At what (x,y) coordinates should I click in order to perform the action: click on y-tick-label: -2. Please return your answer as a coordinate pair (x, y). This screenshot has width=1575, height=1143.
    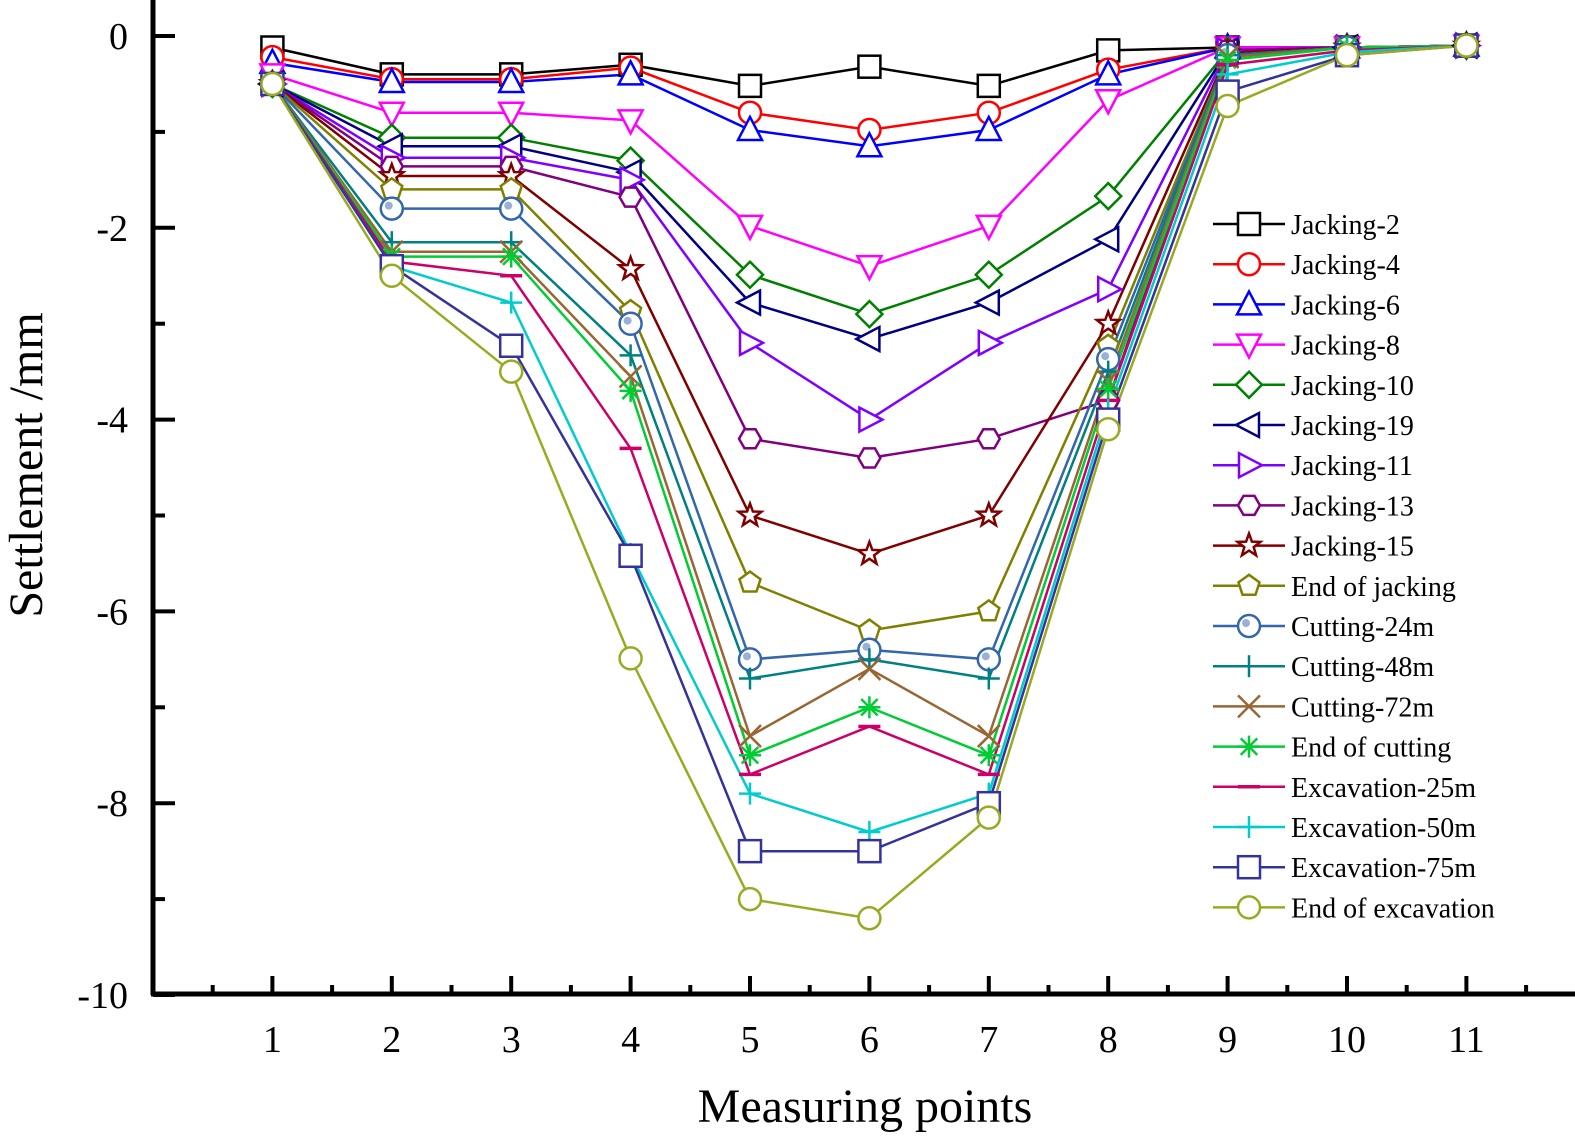
    Looking at the image, I should click on (112, 229).